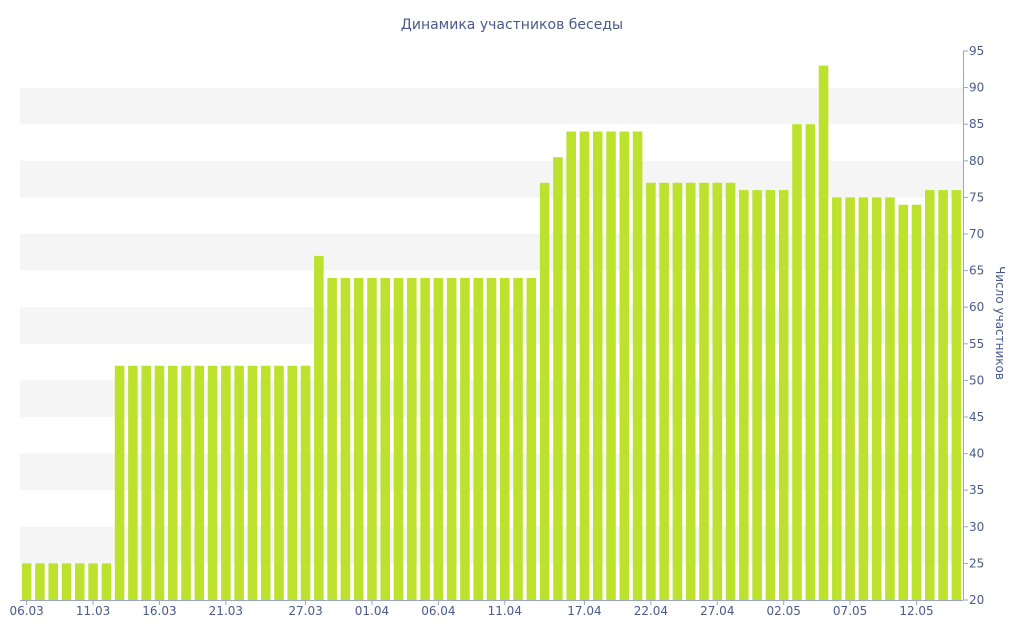  I want to click on x-tick-label: 06.03, so click(26, 611).